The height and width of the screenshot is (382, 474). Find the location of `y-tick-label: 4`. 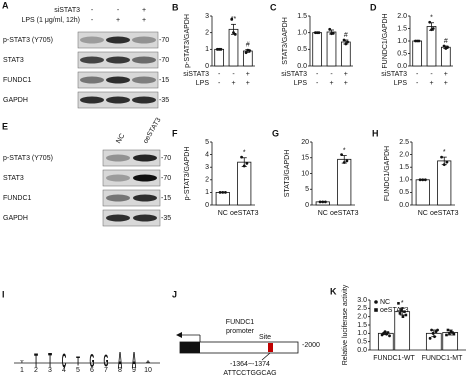

y-tick-label: 4 is located at coordinates (207, 154).